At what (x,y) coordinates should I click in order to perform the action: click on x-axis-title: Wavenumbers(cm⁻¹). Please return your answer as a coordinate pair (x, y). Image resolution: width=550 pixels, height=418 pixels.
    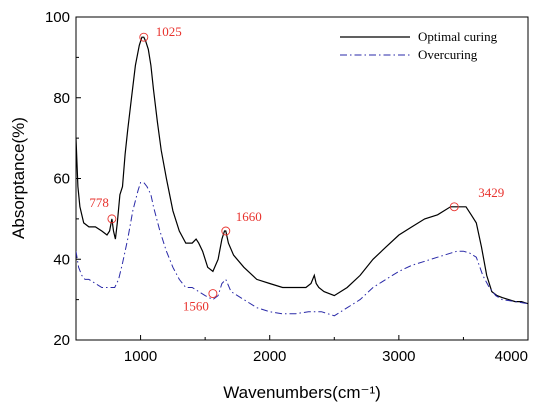
    Looking at the image, I should click on (302, 392).